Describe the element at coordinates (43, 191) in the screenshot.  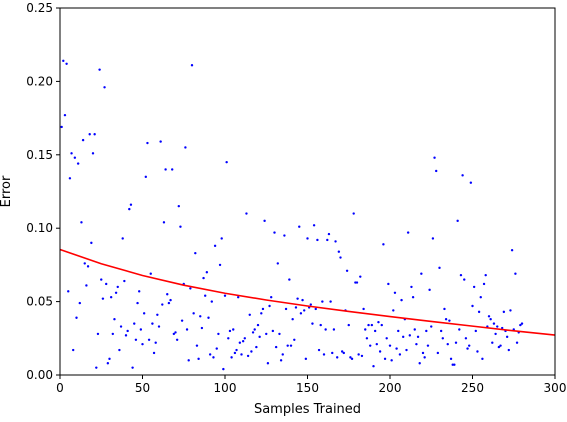
I see `y-axis-ticks: 0.00 0.05 0.10 0.15 0.20 0.25` at that location.